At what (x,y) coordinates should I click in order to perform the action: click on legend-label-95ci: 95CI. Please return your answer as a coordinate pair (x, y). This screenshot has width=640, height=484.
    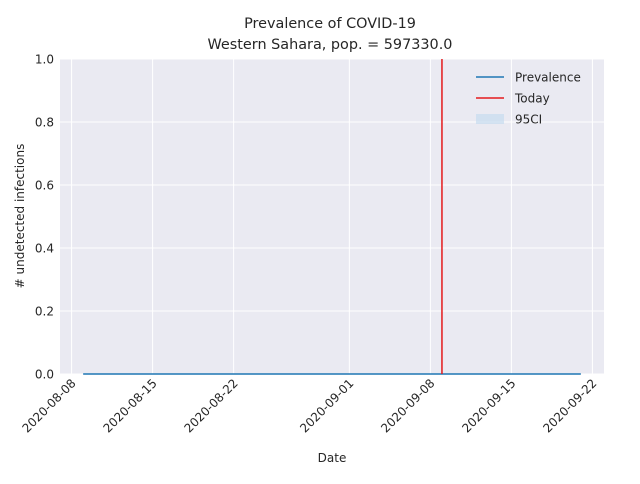
    Looking at the image, I should click on (528, 120).